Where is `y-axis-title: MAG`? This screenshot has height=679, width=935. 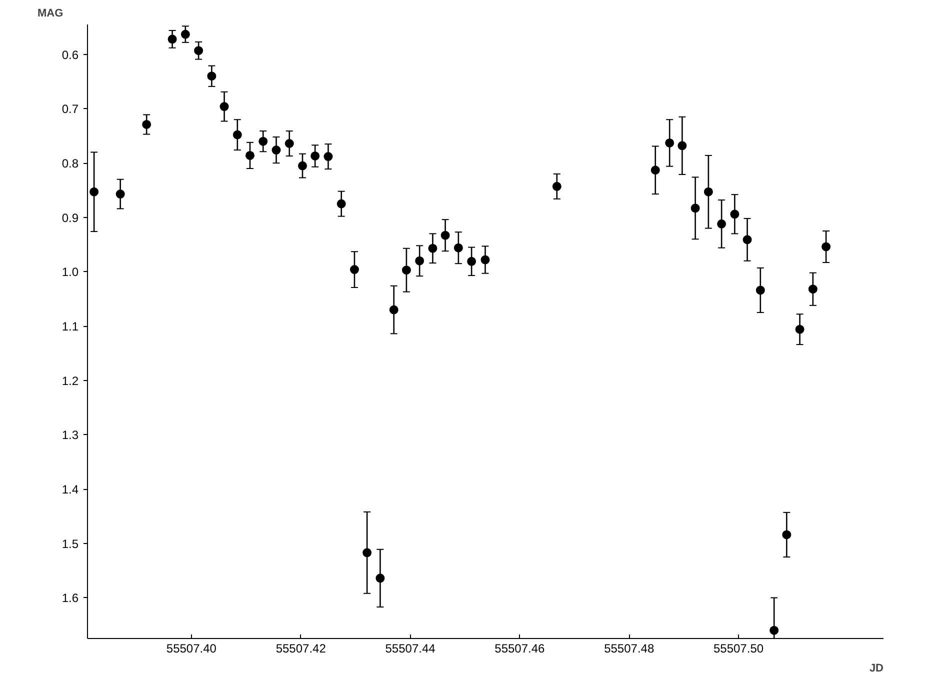
y-axis-title: MAG is located at coordinates (51, 14).